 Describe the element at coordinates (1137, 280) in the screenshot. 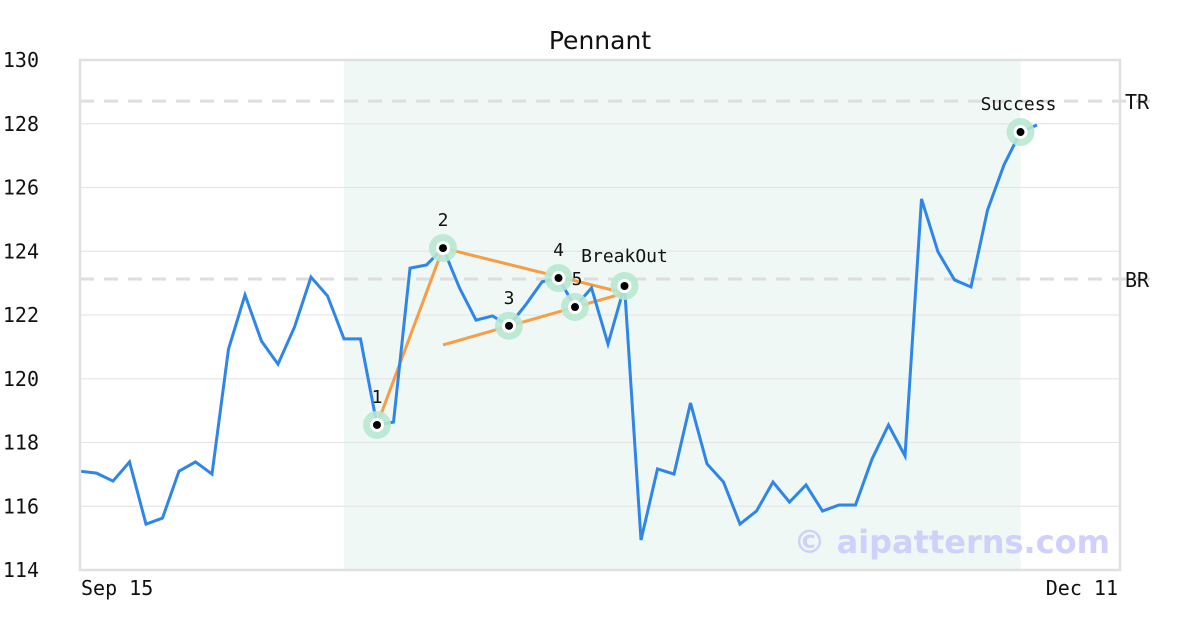

I see `reference-label-br: BR` at that location.